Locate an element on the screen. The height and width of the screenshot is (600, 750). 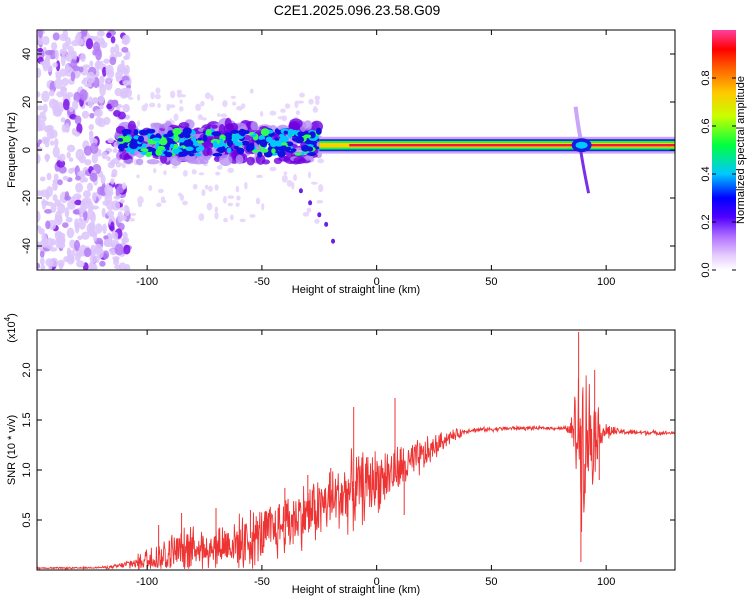
spectrogram-x-tick-label: 0 is located at coordinates (377, 282).